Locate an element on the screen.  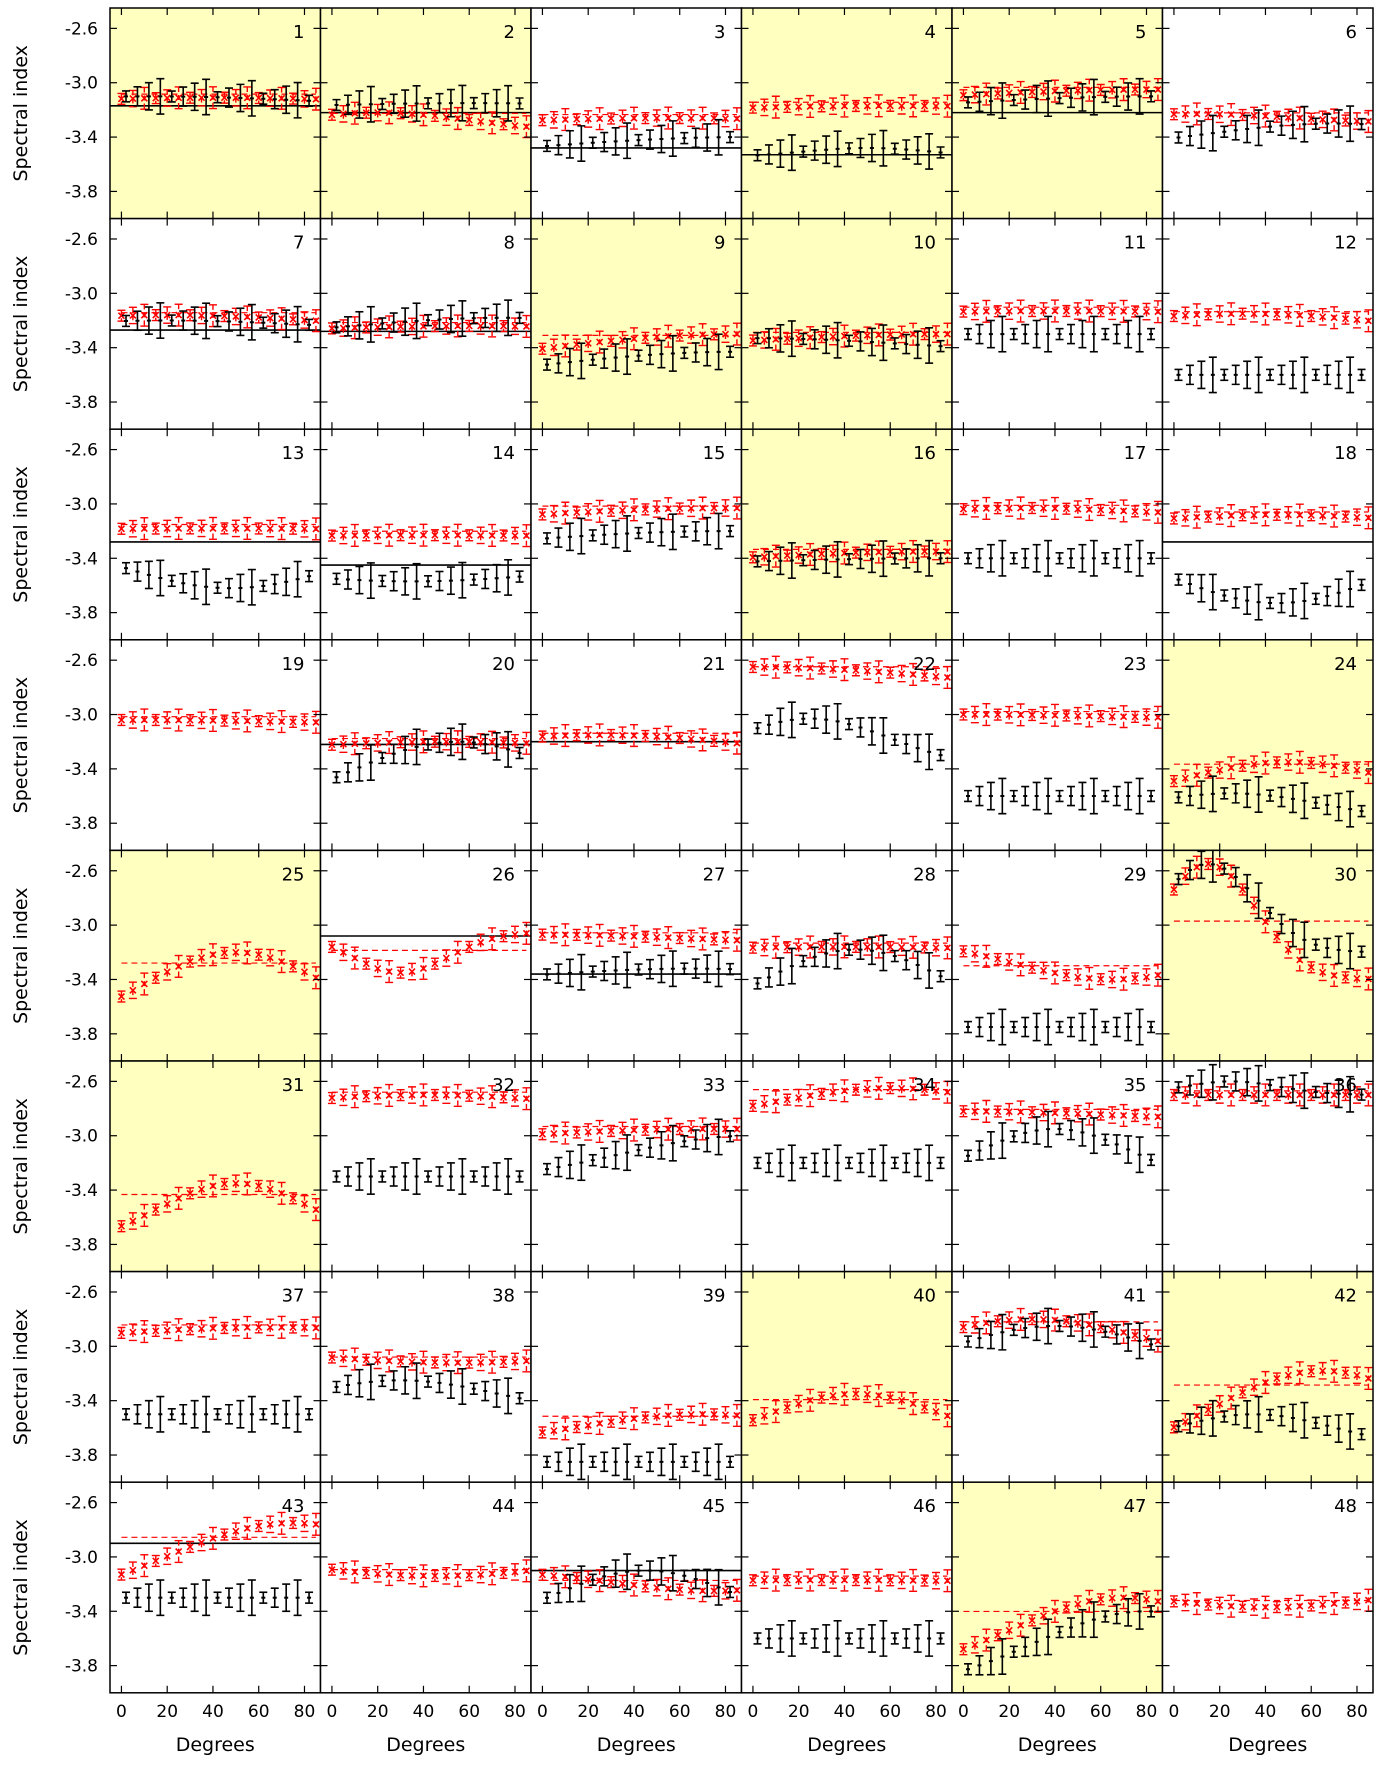
panel-number: 16 is located at coordinates (924, 453).